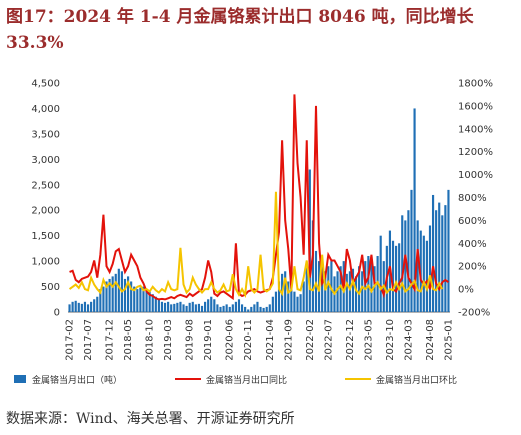  Describe the element at coordinates (368, 340) in the screenshot. I see `x-tick-label: 2023-05` at that location.